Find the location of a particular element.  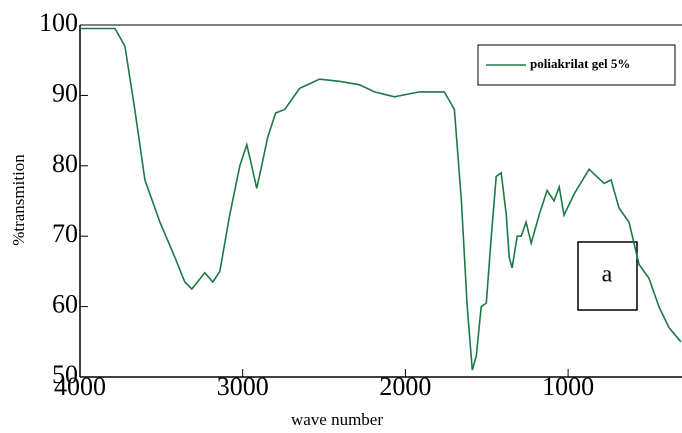

y-tick-label: 100 is located at coordinates (58, 22).